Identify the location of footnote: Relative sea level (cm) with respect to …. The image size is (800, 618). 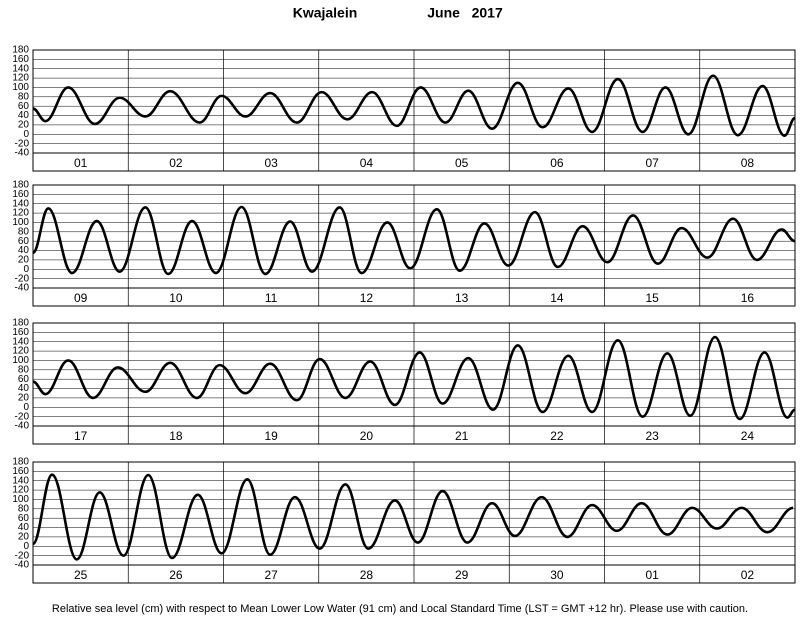
(400, 609).